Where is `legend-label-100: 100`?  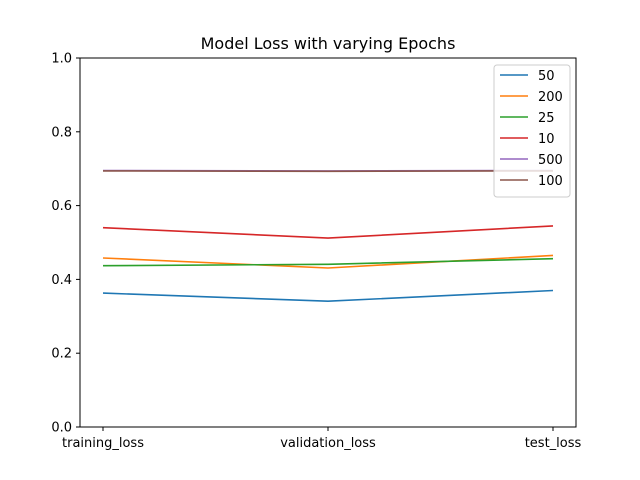
legend-label-100: 100 is located at coordinates (550, 181).